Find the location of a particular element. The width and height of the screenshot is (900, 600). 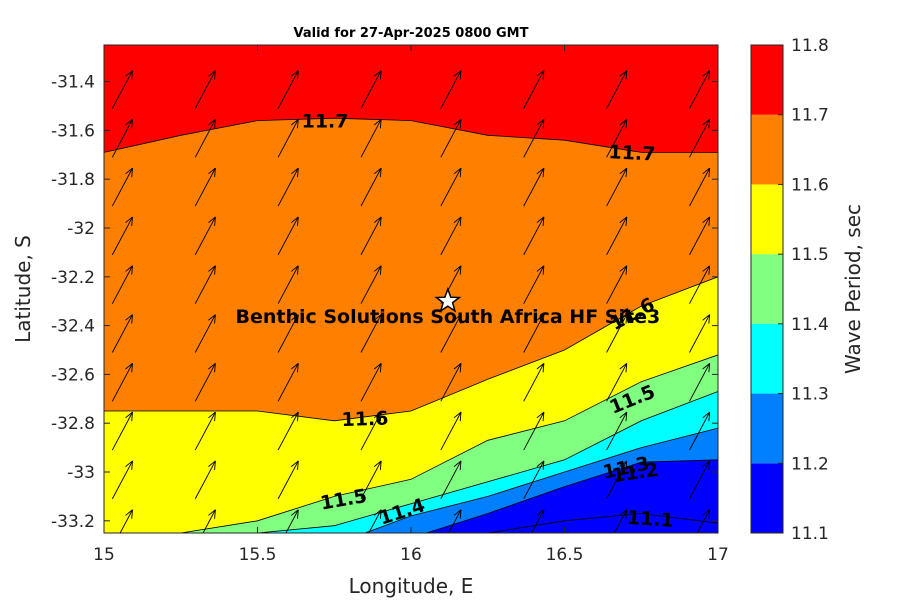

colorbar-frame is located at coordinates (767, 289).